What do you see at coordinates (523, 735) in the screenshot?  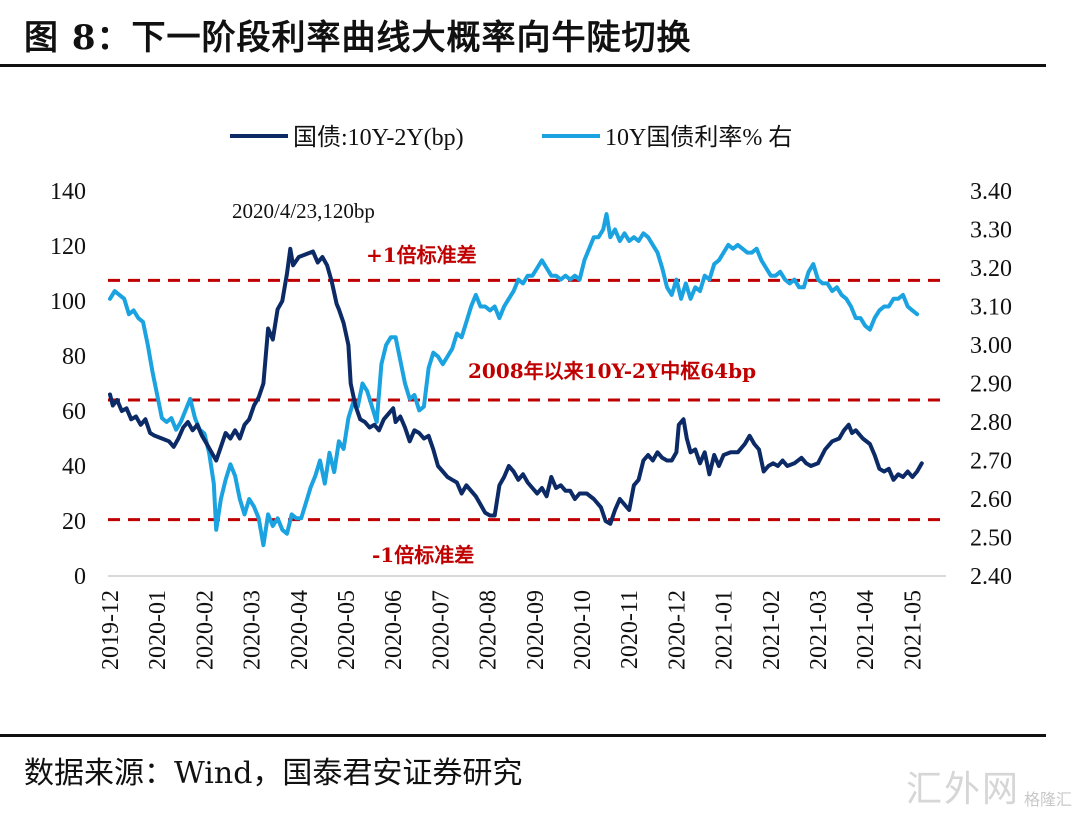 I see `bottom-rule` at bounding box center [523, 735].